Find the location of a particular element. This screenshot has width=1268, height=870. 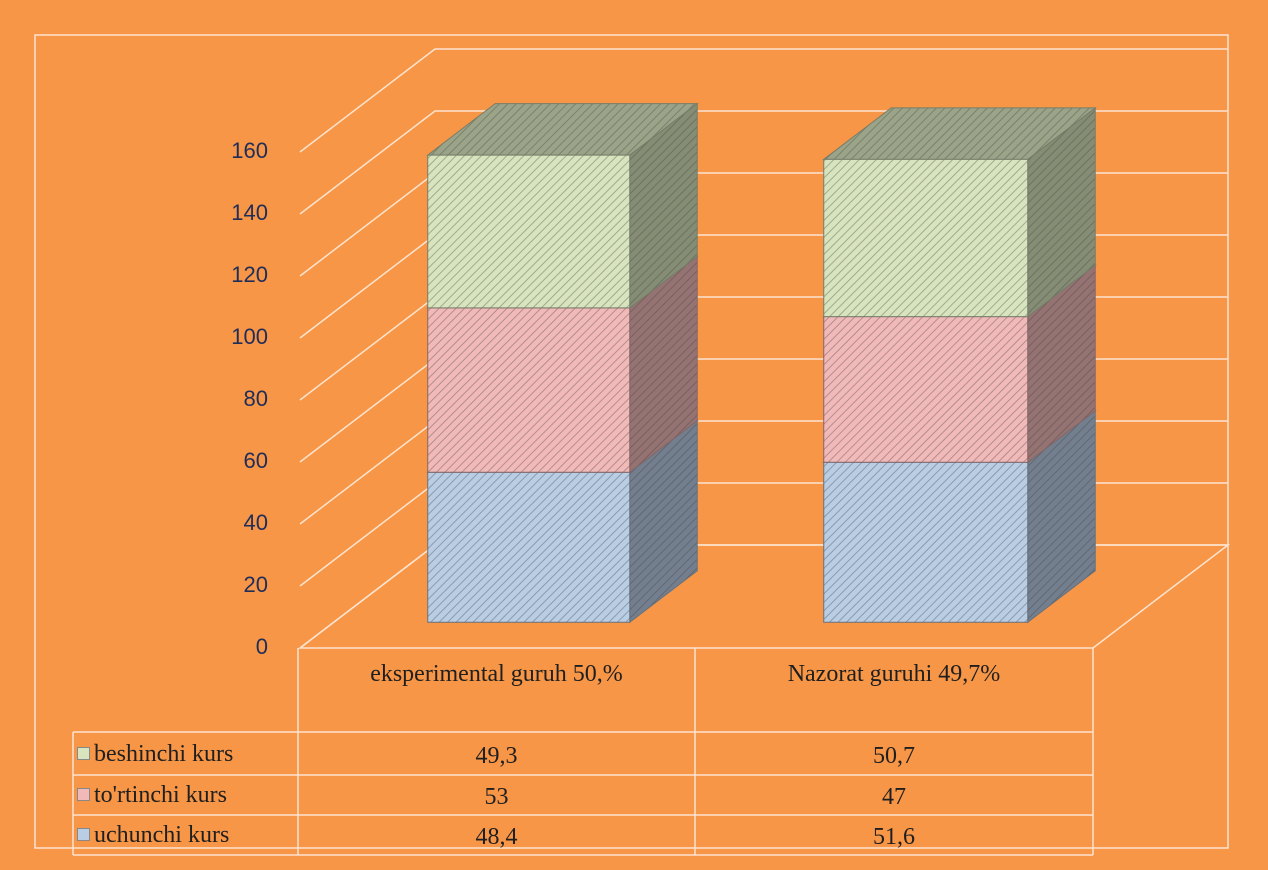

legend-entry: to'rtinchi kurs is located at coordinates (152, 795).